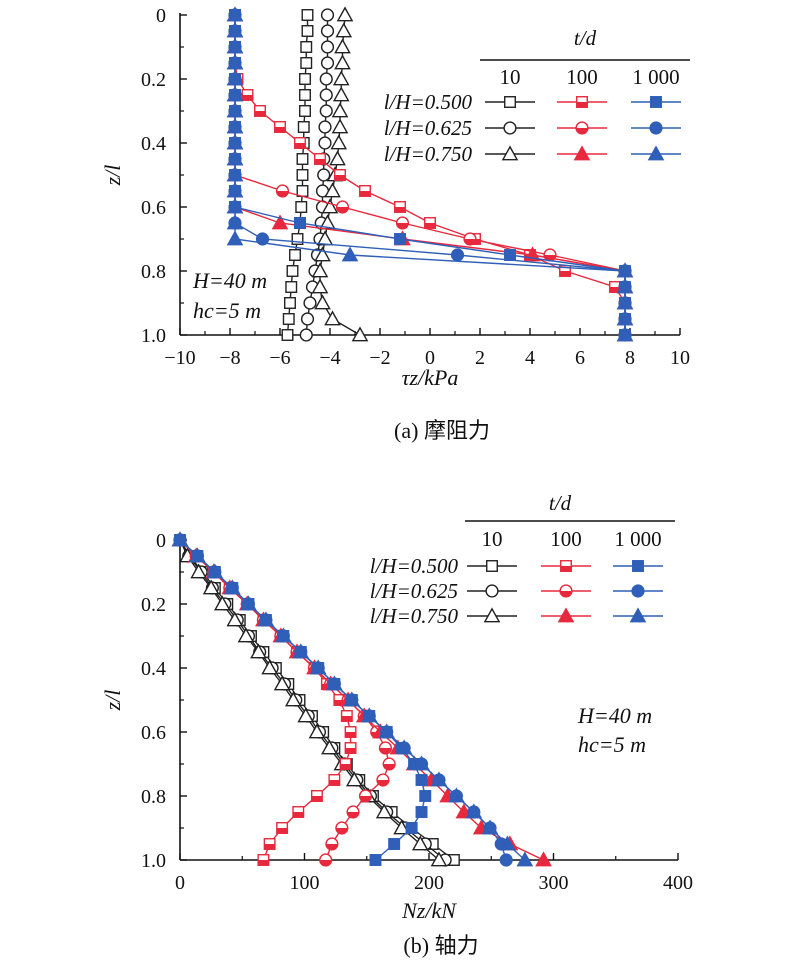 The width and height of the screenshot is (800, 969). What do you see at coordinates (566, 539) in the screenshot?
I see `legend-column-label: 100` at bounding box center [566, 539].